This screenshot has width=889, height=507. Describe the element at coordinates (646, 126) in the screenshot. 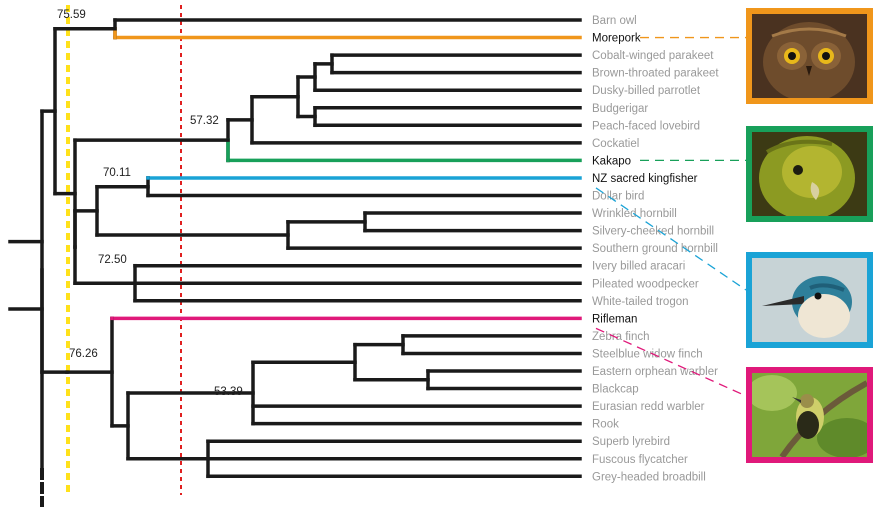

I see `leaf-label: Peach-faced lovebird` at that location.